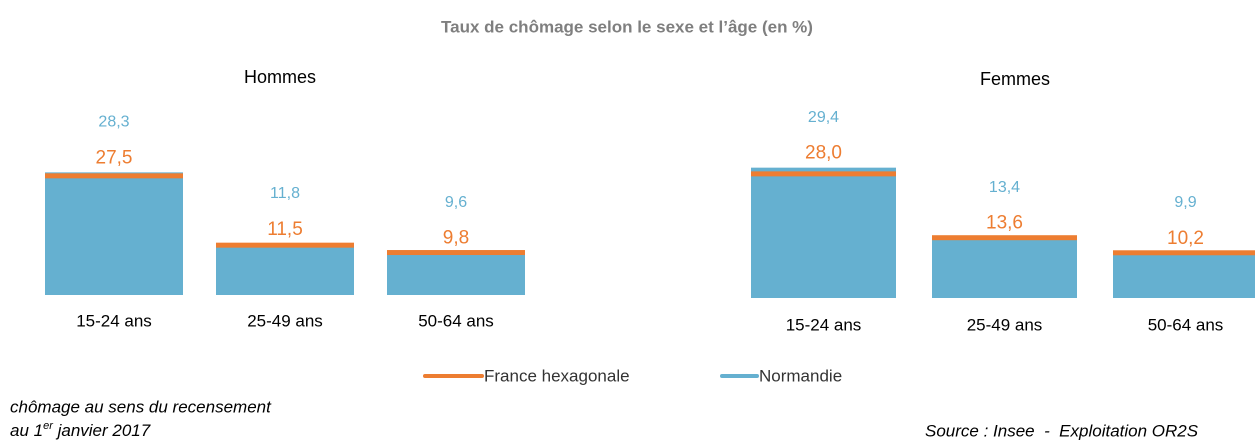 The height and width of the screenshot is (443, 1255). Describe the element at coordinates (1062, 430) in the screenshot. I see `source: Source : Insee - Exploitation OR2S` at that location.